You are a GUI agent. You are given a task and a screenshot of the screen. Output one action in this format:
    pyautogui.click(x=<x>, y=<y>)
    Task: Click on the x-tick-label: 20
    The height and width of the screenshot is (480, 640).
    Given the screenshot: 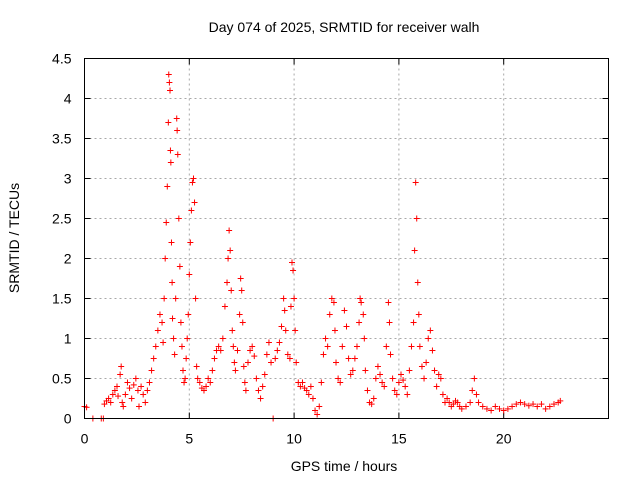 What is the action you would take?
    pyautogui.click(x=504, y=439)
    